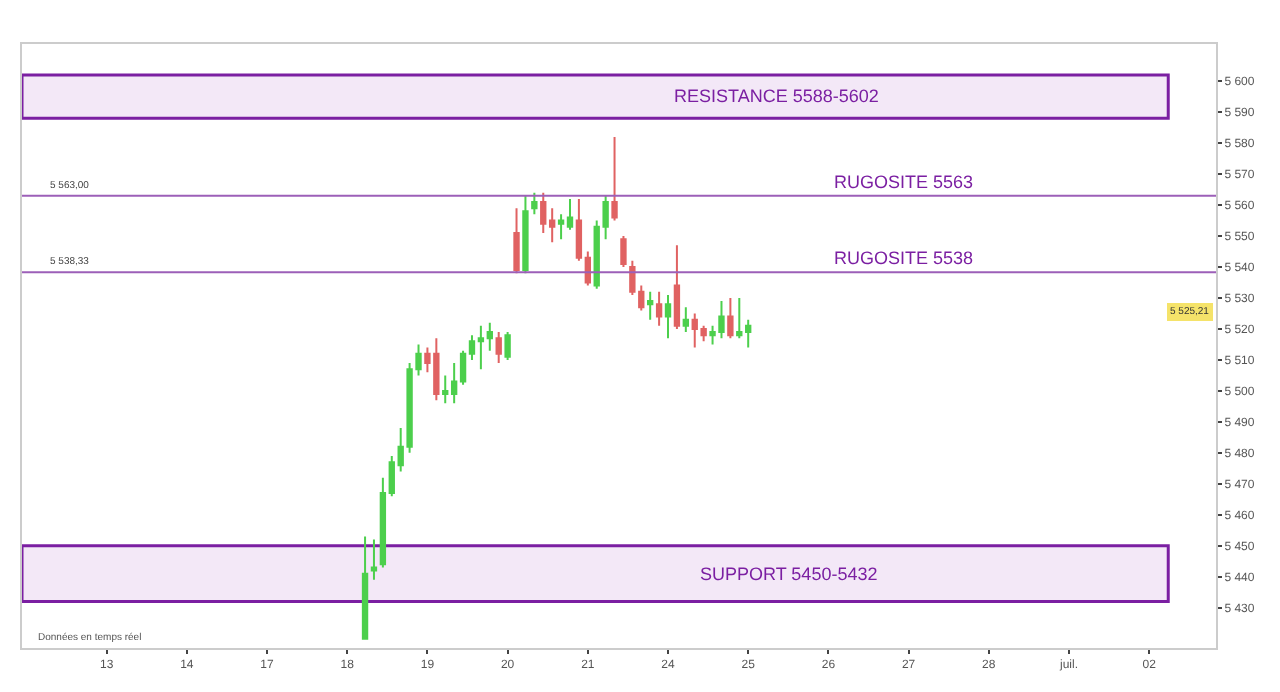  What do you see at coordinates (776, 96) in the screenshot?
I see `band-label: RESISTANCE 5588-5602` at bounding box center [776, 96].